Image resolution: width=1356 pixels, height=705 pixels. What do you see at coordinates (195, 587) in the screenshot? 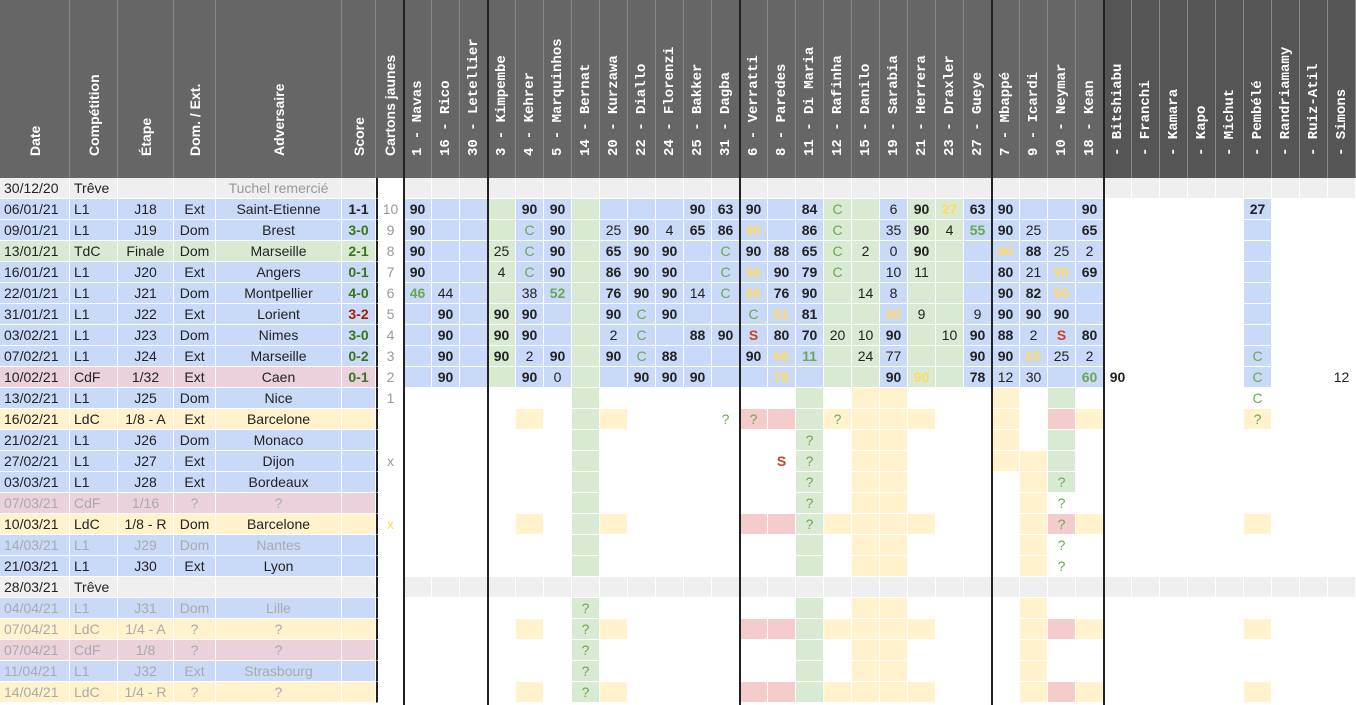
I see `cell-lieu` at bounding box center [195, 587].